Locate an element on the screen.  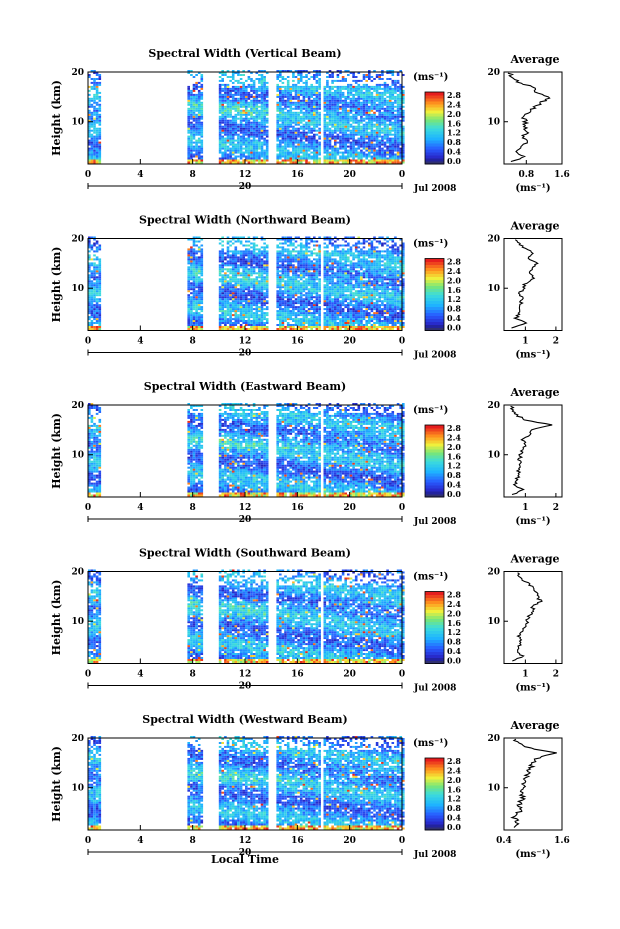
average-y-tick-label: 10 is located at coordinates (493, 123).